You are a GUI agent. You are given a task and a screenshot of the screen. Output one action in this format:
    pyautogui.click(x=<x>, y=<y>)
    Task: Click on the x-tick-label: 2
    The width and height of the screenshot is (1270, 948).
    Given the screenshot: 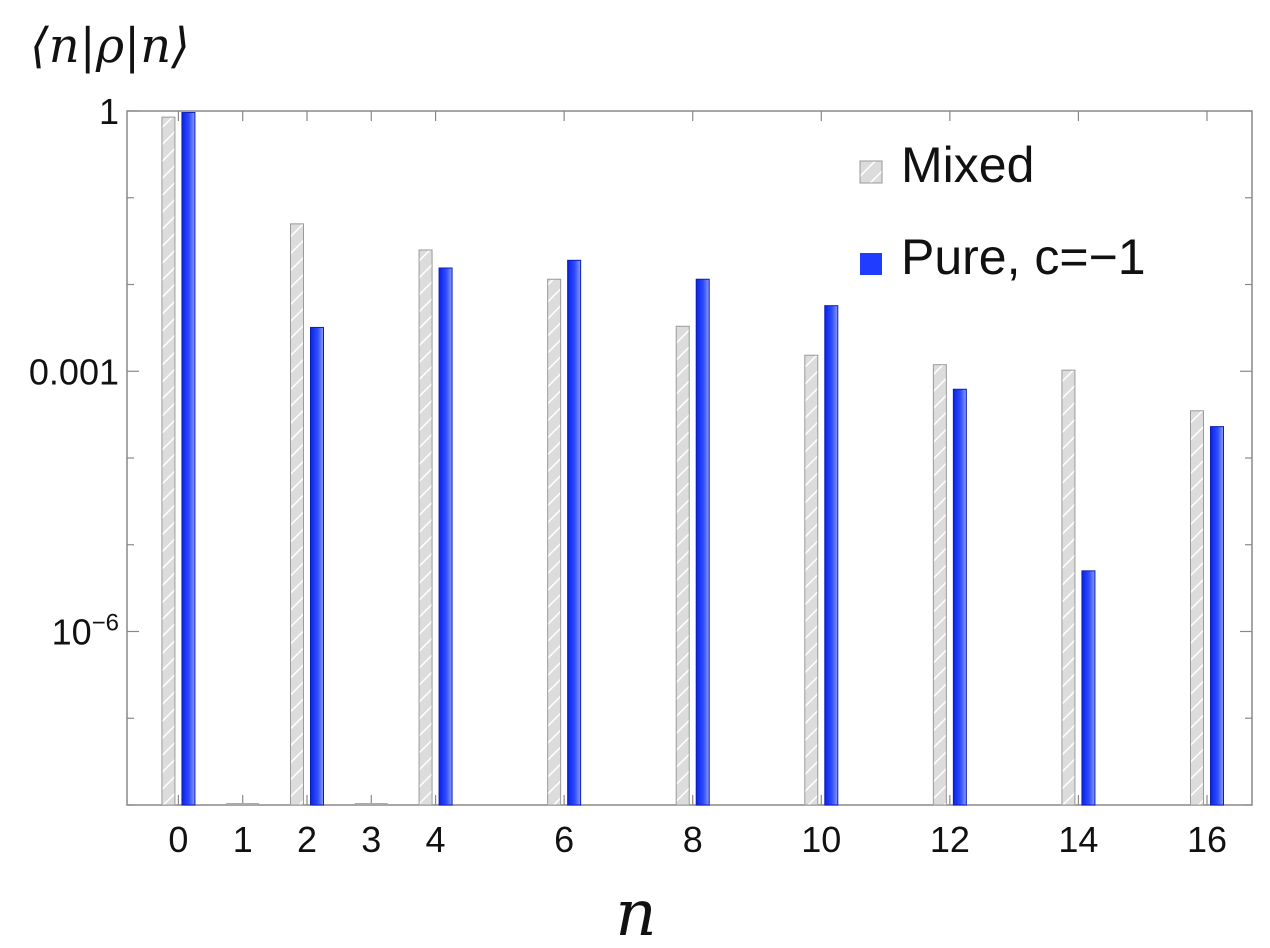 What is the action you would take?
    pyautogui.click(x=307, y=839)
    